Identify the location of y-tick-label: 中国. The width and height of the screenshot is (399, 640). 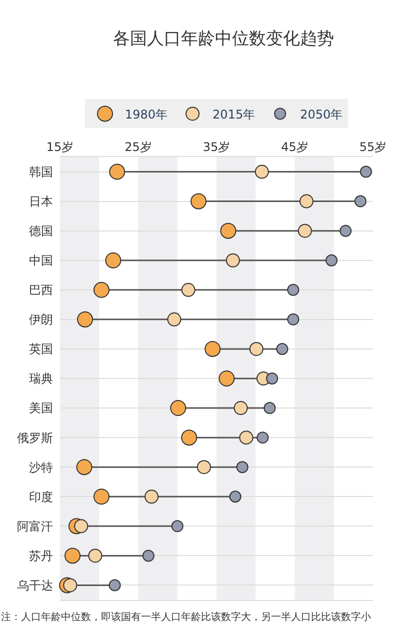
(41, 261).